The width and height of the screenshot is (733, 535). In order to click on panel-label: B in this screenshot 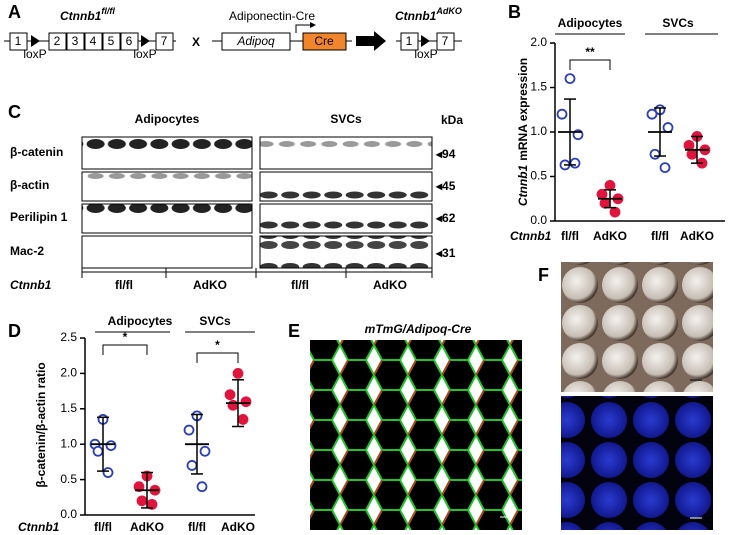, I will do `click(514, 12)`.